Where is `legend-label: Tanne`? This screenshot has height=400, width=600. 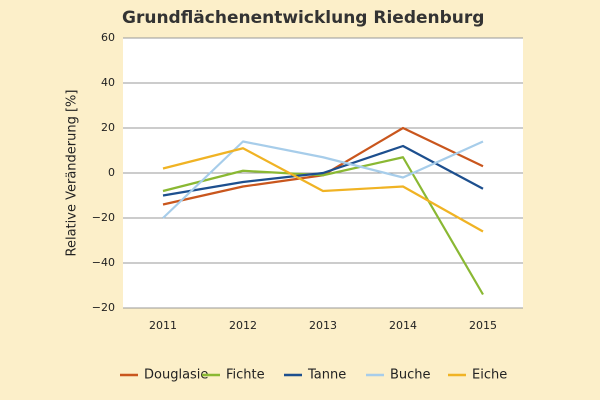
legend-label: Tanne is located at coordinates (326, 375).